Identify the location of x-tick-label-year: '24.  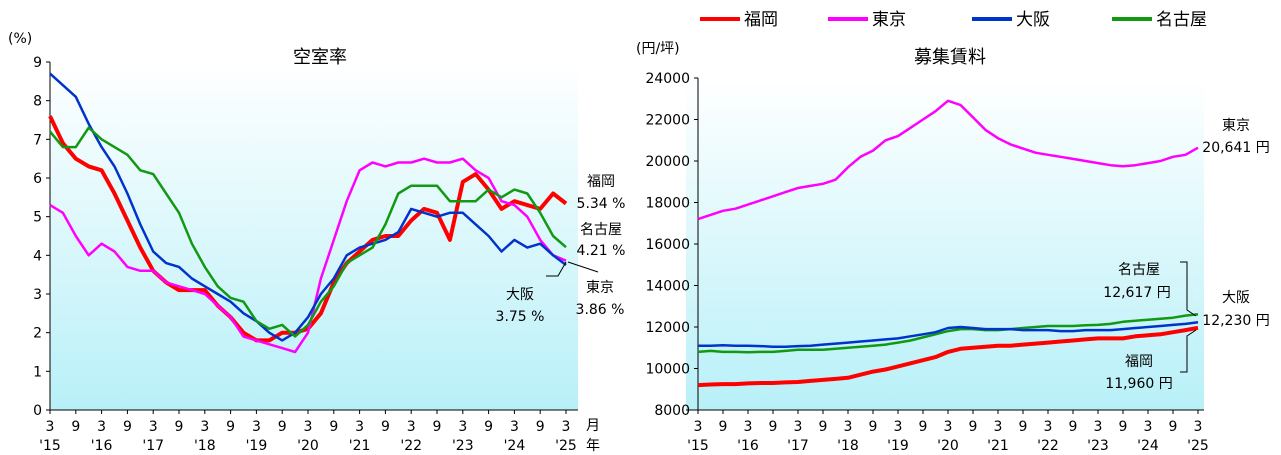
(1148, 446).